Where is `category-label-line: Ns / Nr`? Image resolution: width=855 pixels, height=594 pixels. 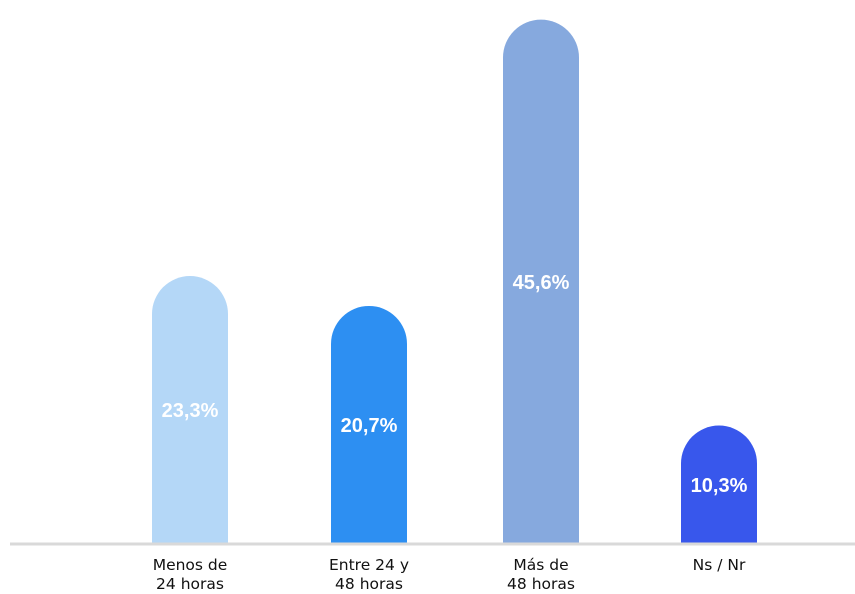
category-label-line: Ns / Nr is located at coordinates (719, 565).